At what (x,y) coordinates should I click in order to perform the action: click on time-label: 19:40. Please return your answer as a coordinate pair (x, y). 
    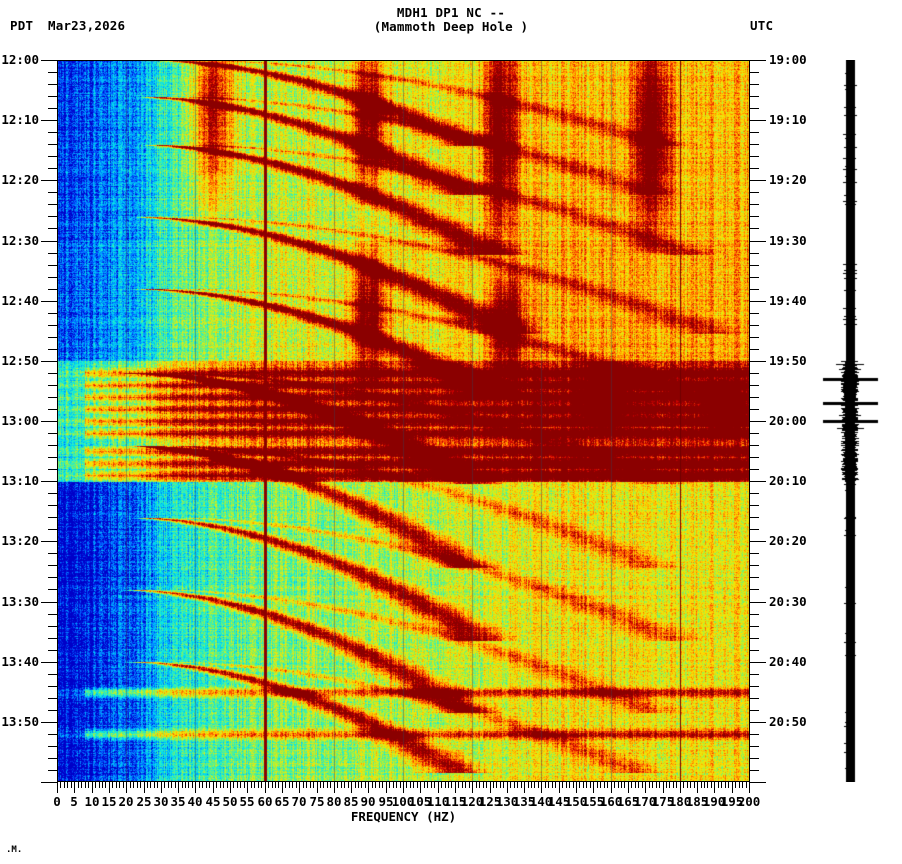
    Looking at the image, I should click on (788, 300).